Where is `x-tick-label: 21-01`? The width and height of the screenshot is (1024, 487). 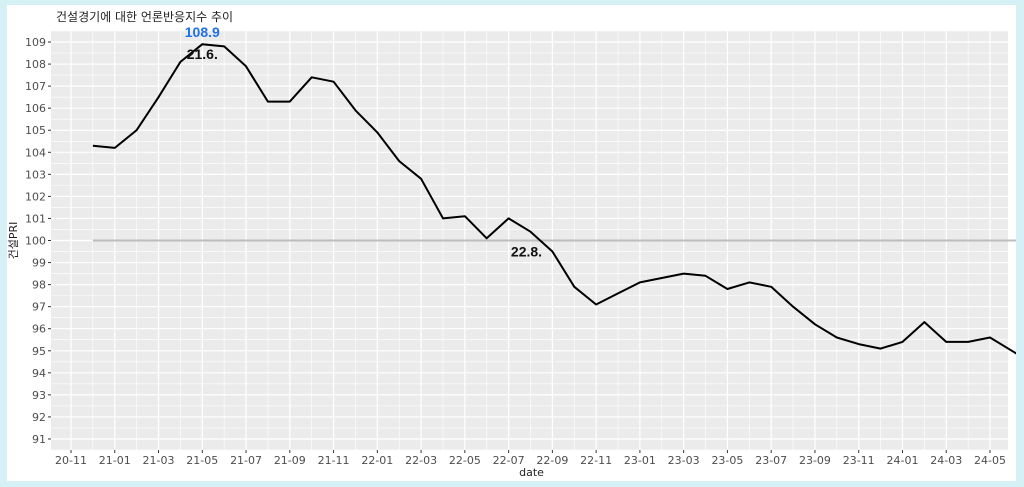
x-tick-label: 21-01 is located at coordinates (115, 460).